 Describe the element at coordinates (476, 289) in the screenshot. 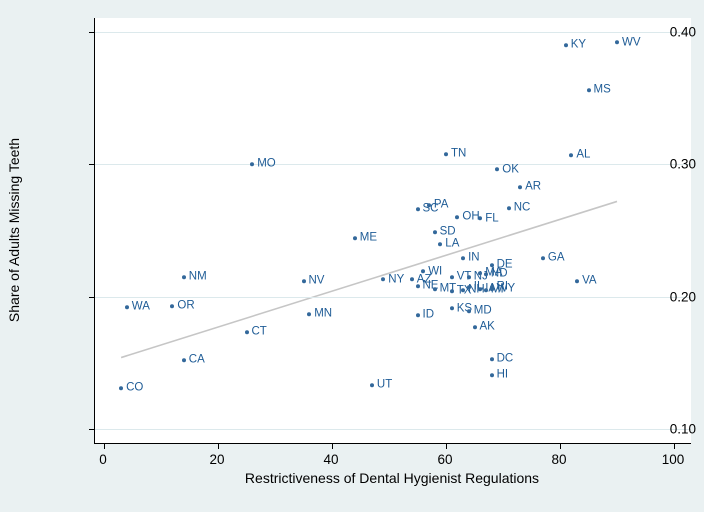

I see `state-label: NH` at that location.